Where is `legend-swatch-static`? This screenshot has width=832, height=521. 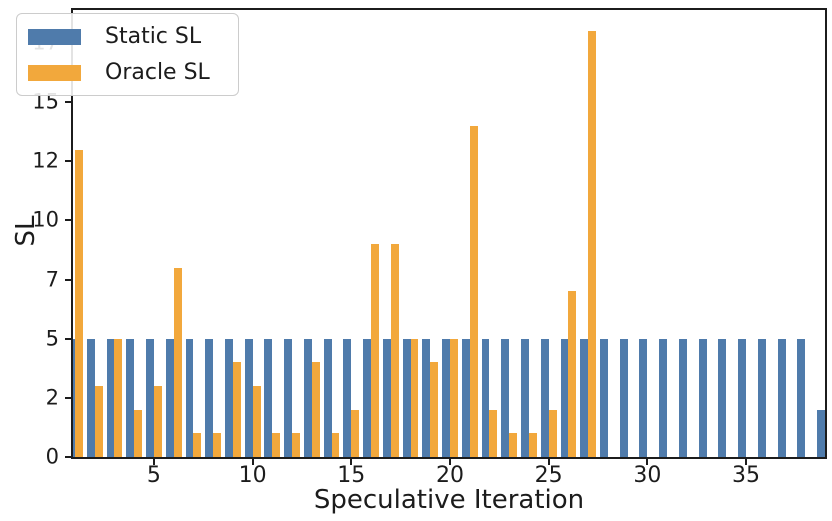
legend-swatch-static is located at coordinates (54, 36).